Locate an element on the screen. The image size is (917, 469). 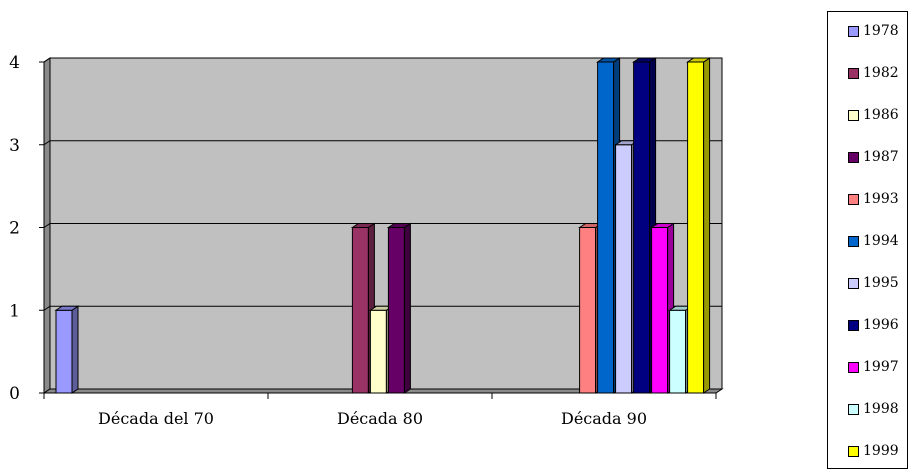
legend-label: 1999 is located at coordinates (881, 451).